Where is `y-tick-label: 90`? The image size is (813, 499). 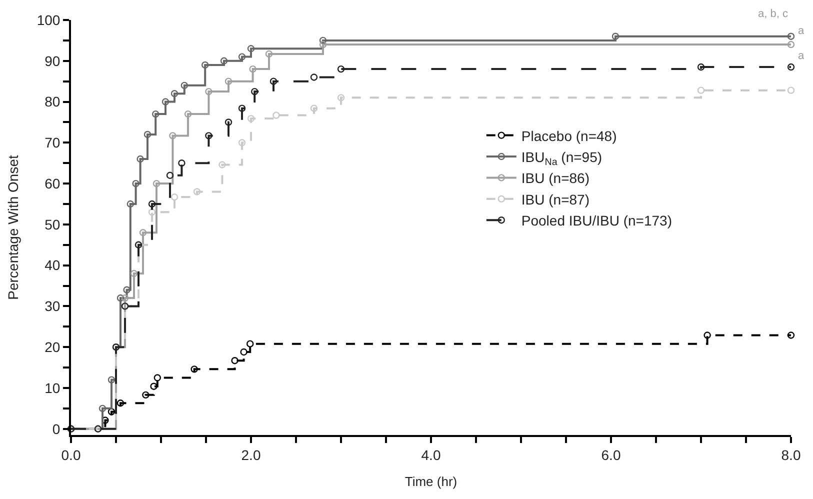 y-tick-label: 90 is located at coordinates (52, 60).